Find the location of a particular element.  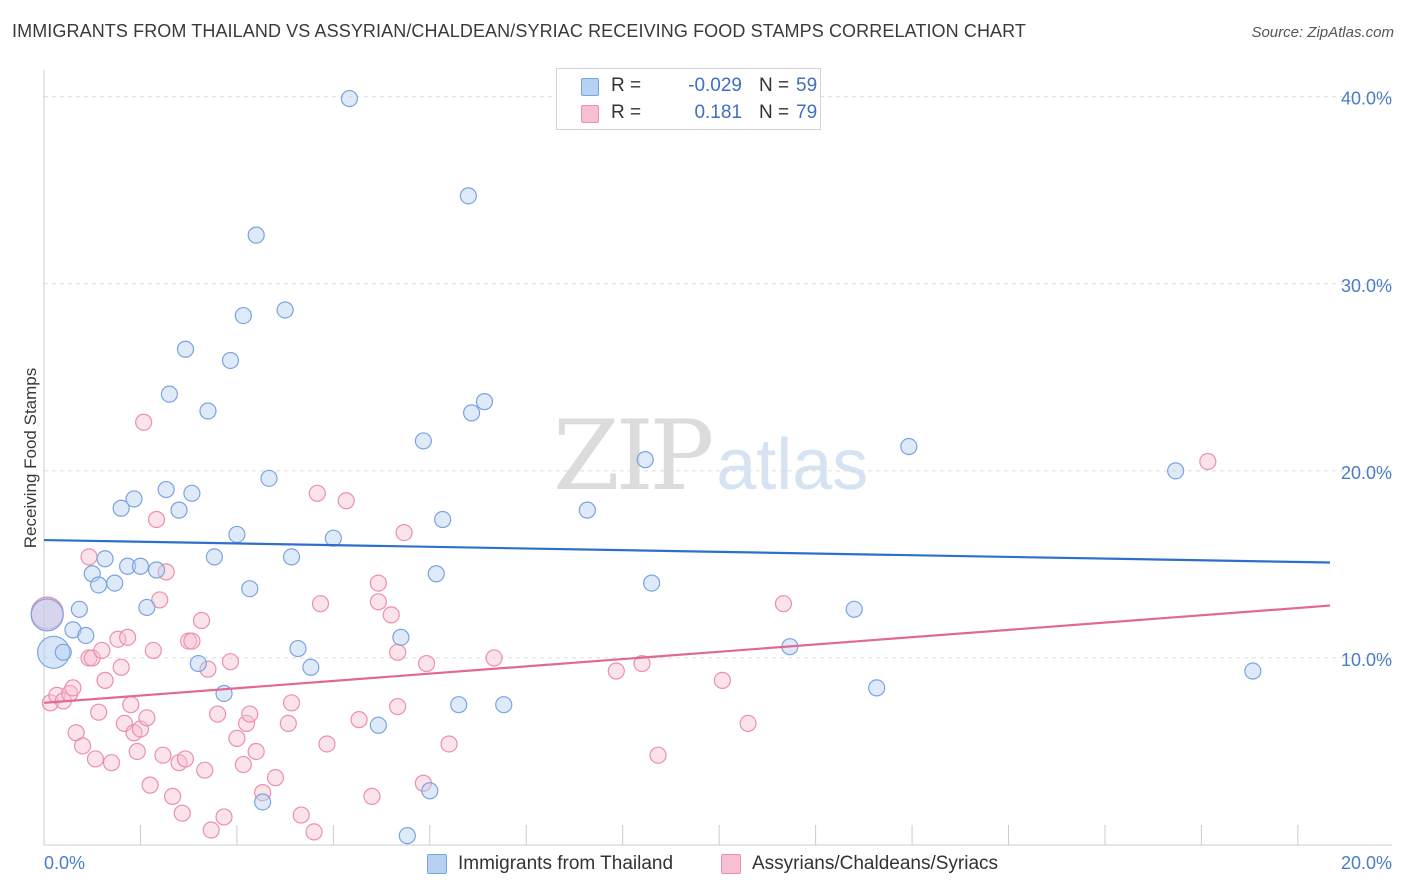

x-tick-label-max: 20.0% is located at coordinates (1366, 863).